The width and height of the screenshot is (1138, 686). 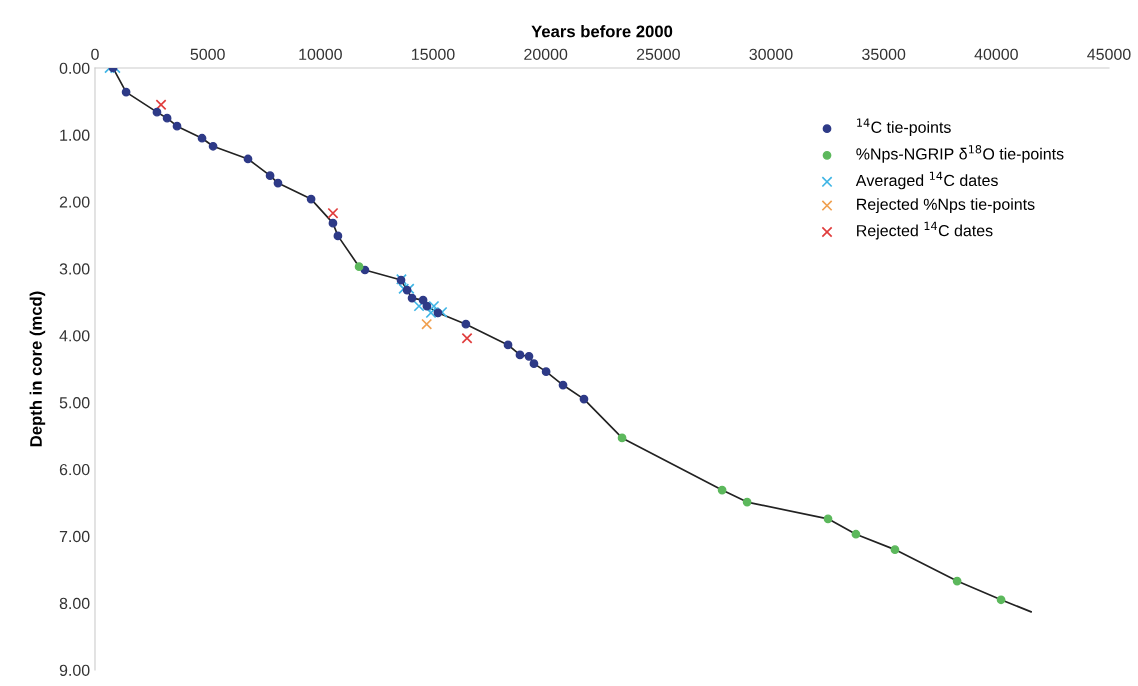 I want to click on x-tick-label: 20000, so click(x=546, y=54).